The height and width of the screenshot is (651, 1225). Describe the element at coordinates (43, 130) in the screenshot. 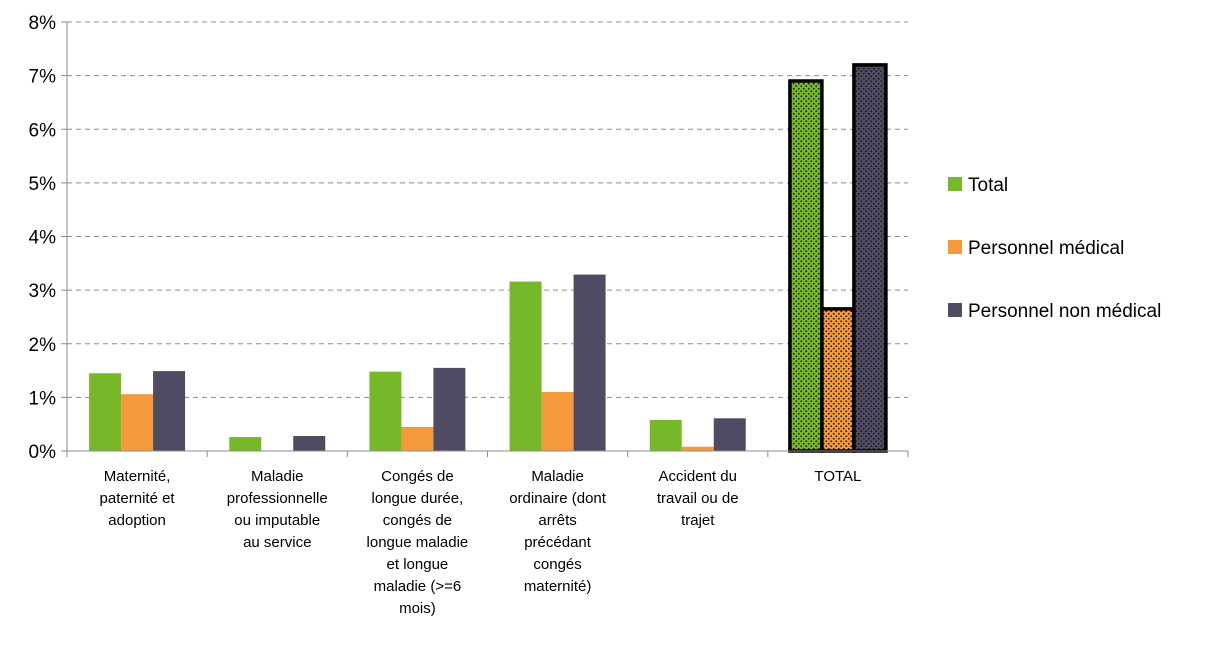

I see `y-tick-label: 6%` at that location.